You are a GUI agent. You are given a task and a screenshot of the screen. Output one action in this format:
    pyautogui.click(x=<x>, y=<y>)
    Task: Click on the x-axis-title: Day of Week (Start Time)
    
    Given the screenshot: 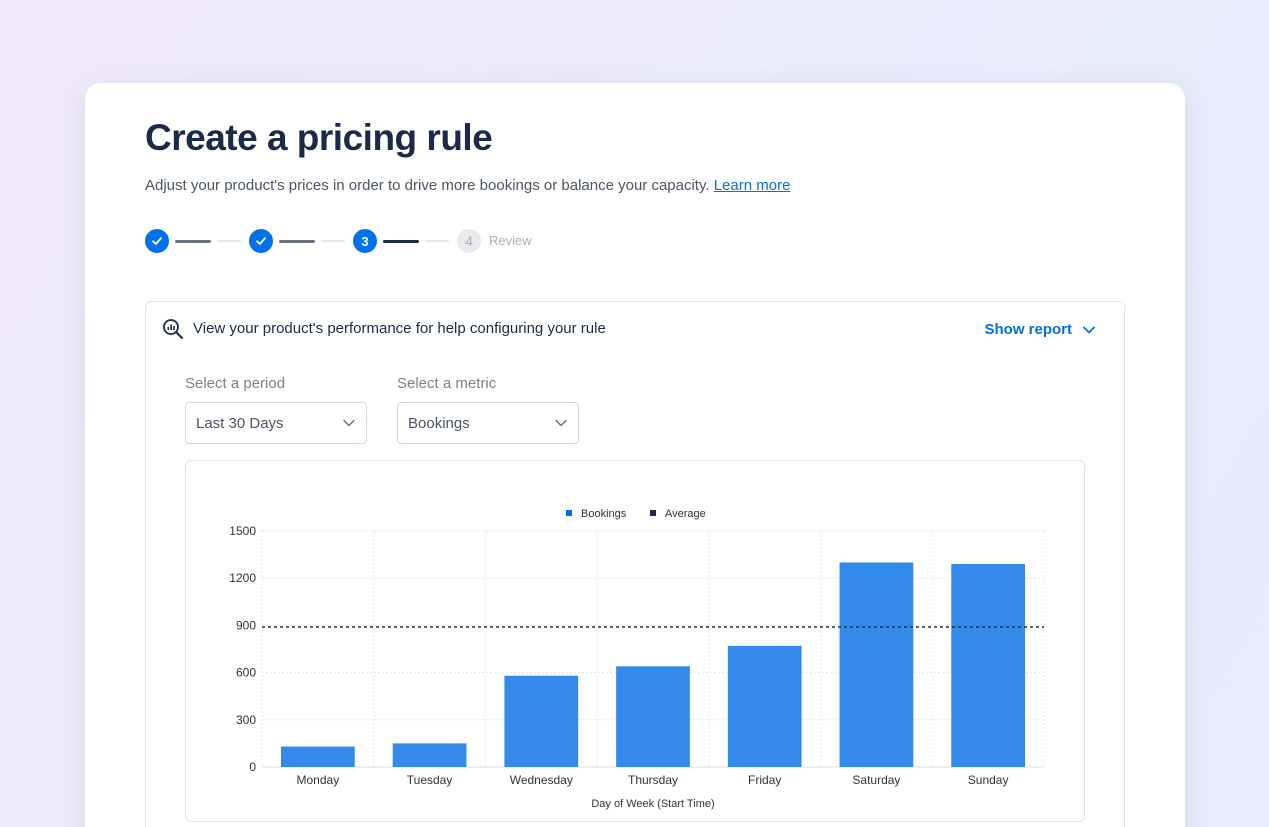 What is the action you would take?
    pyautogui.click(x=652, y=804)
    